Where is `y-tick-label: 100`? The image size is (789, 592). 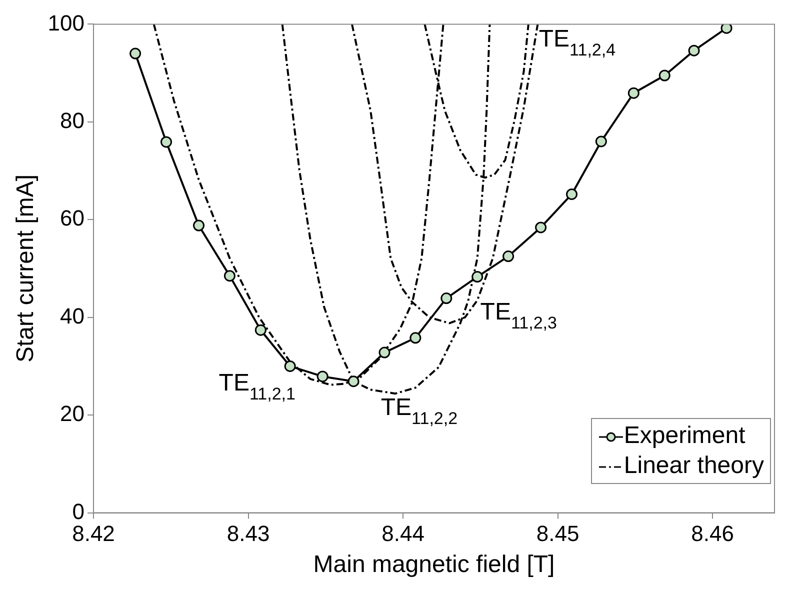
y-tick-label: 100 is located at coordinates (66, 23).